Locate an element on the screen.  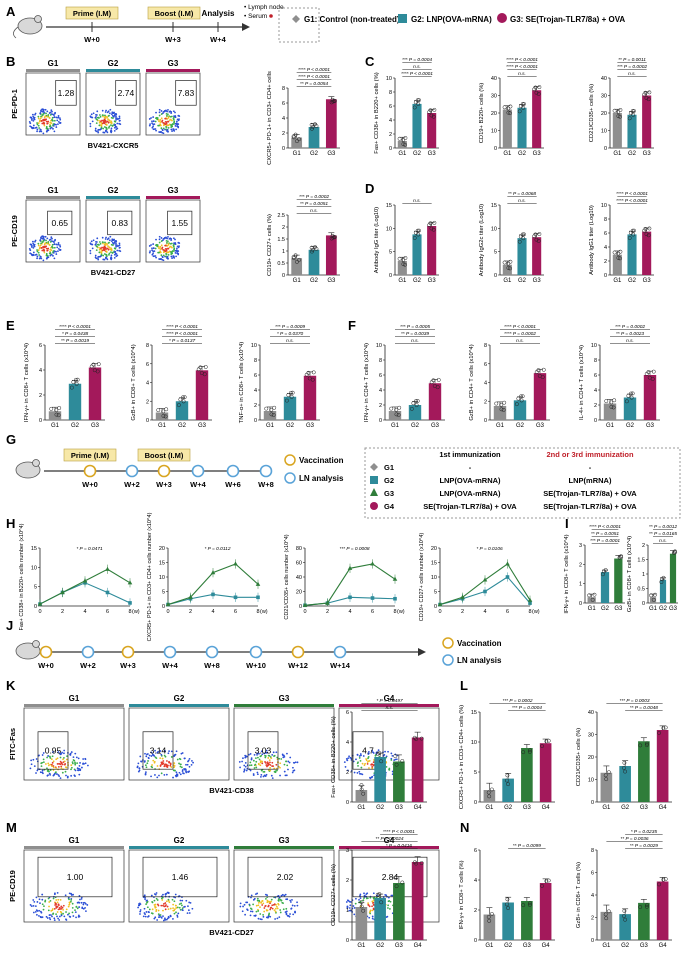
significance-label: **** P = 0.0002 is located at coordinates (520, 334).